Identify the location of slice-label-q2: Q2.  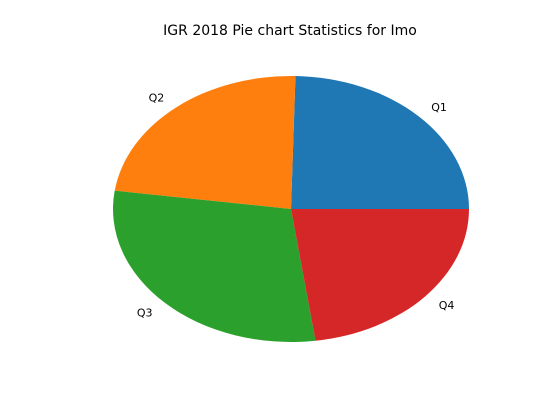
(157, 98).